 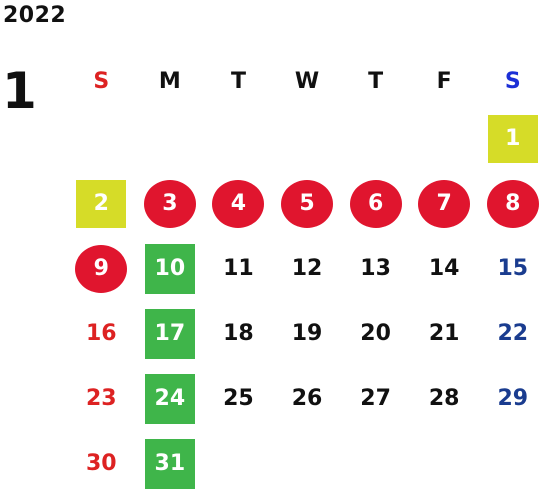 I want to click on day-number: 20, so click(x=375, y=333).